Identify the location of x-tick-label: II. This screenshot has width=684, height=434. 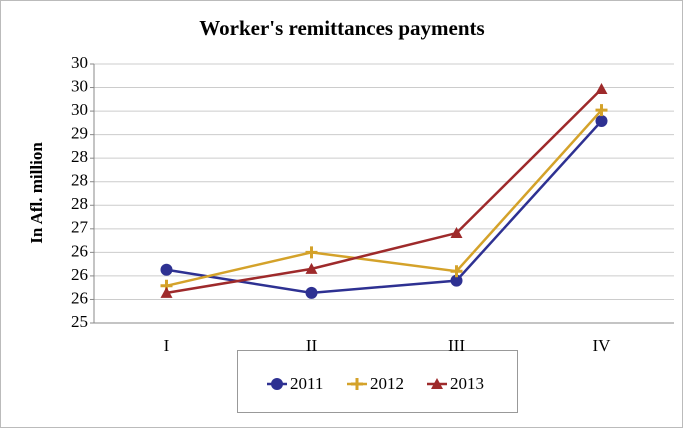
(312, 345).